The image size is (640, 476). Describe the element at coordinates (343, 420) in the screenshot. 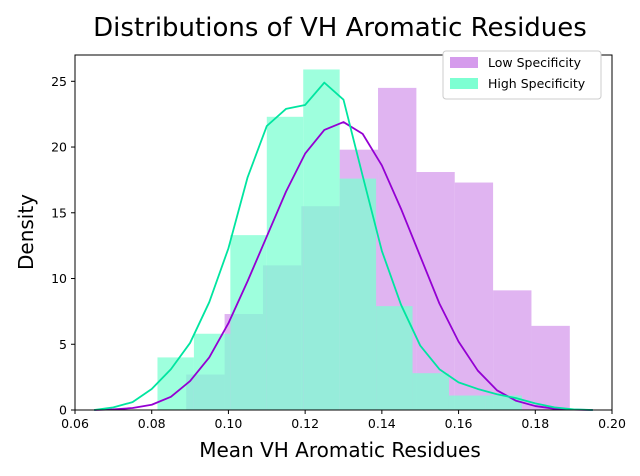

I see `x-axis-ticks: 0.06 0.08 0.10 0.12 0.14 0.16 0.18 0.20` at that location.